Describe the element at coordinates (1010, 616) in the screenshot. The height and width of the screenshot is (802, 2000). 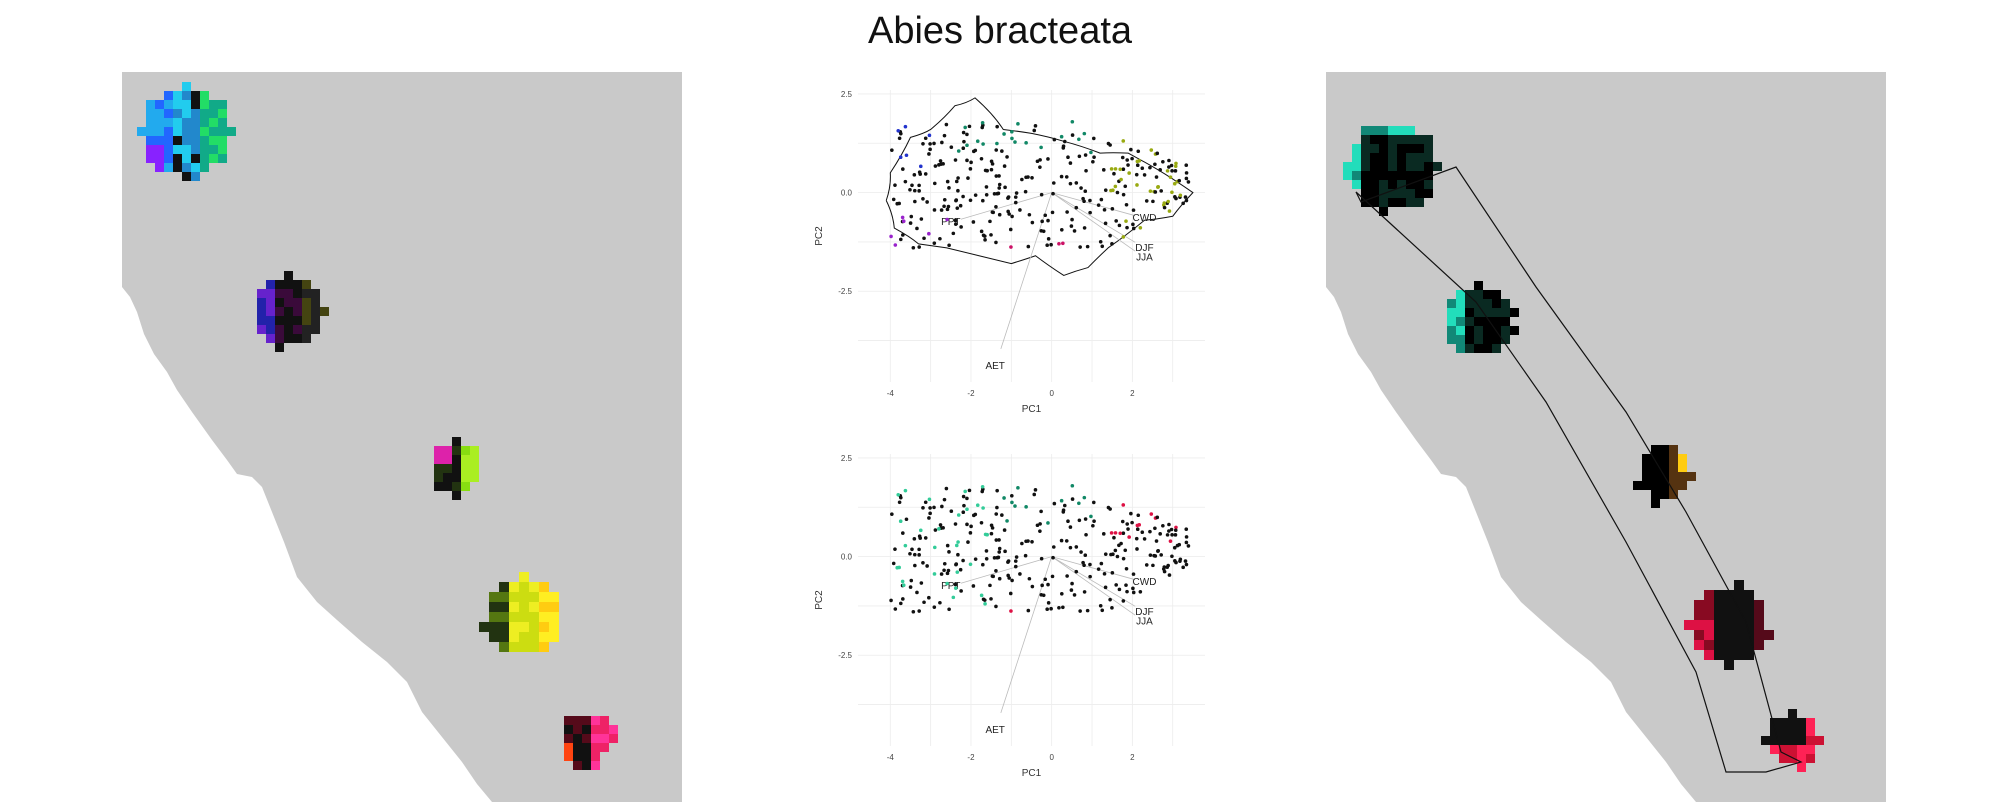
I see `pca-plot-bottom: -4 -2 0 2 2.5 0.0 -2.5 PC1 PC2 PPT CWD DJF JJA AET` at that location.